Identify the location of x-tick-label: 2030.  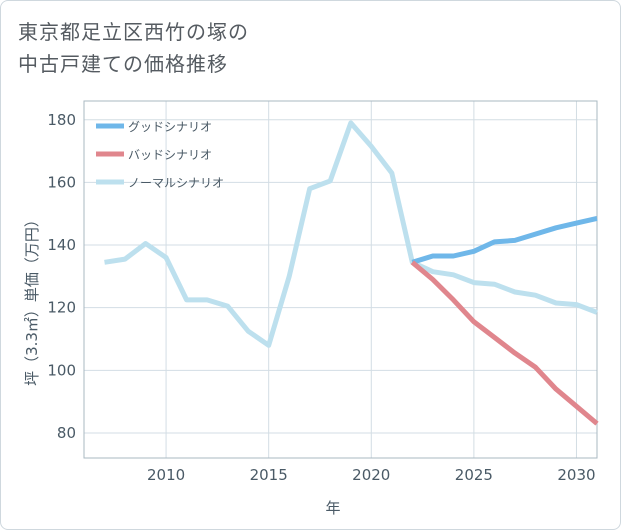
(576, 475).